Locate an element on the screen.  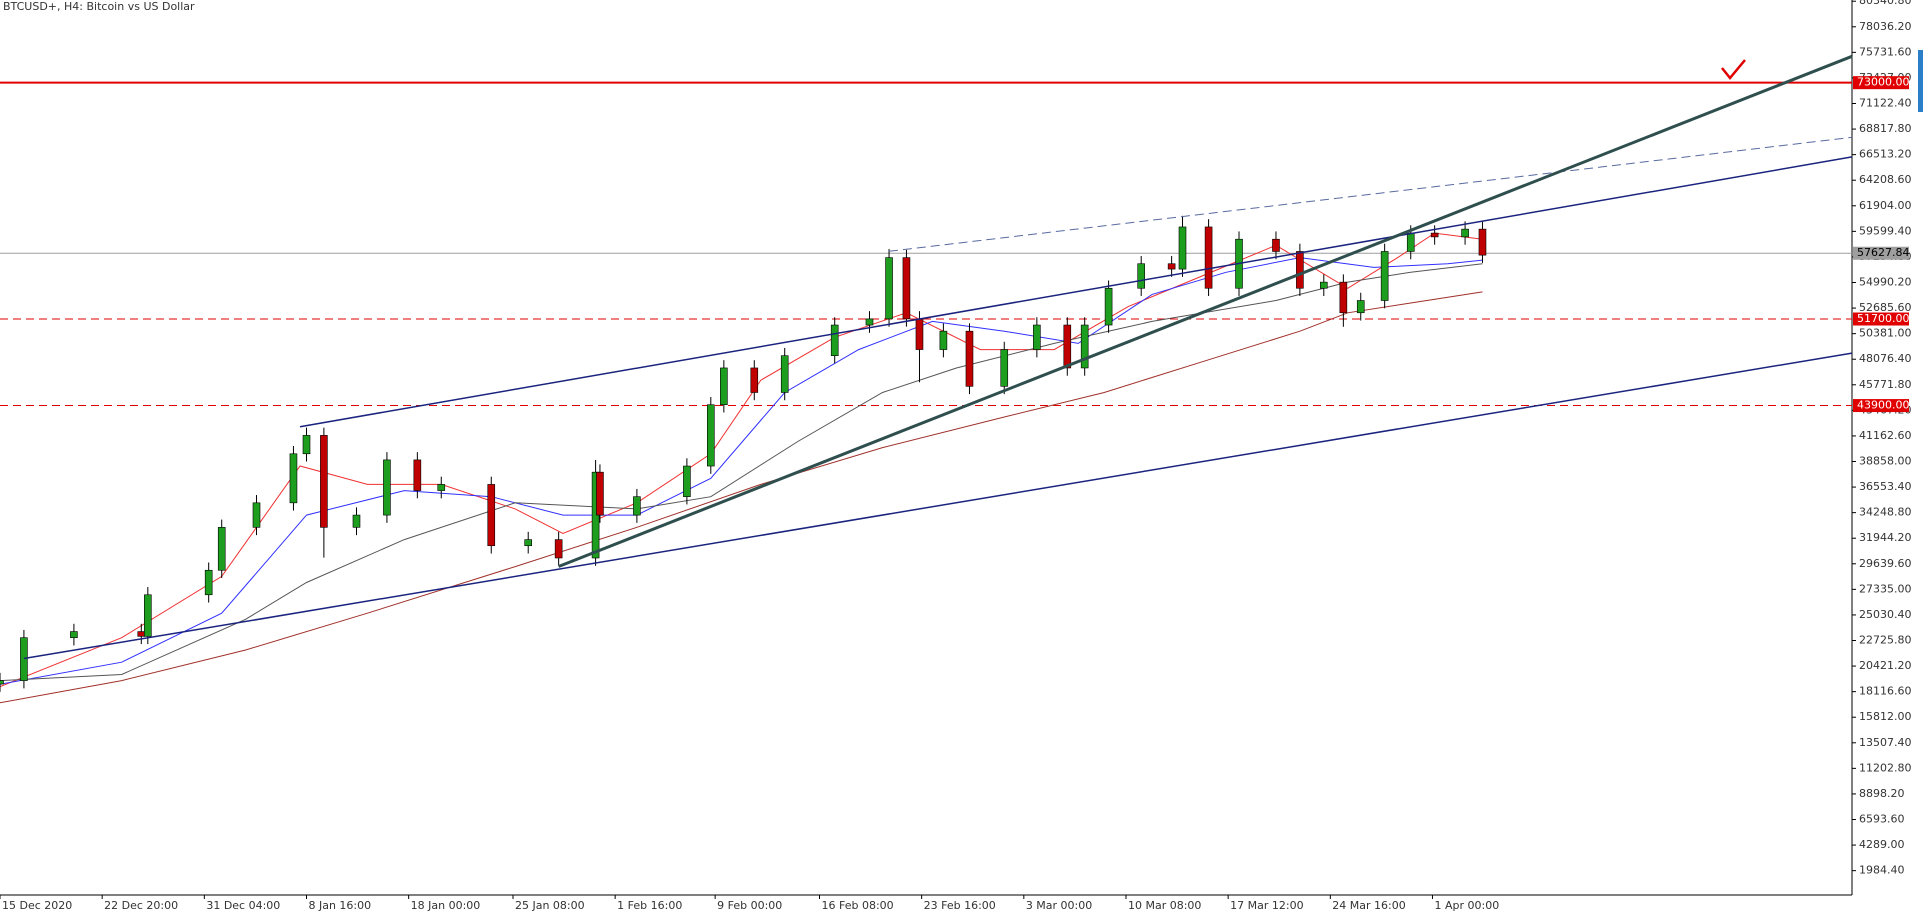
price-label: 57627.84 is located at coordinates (1883, 252).